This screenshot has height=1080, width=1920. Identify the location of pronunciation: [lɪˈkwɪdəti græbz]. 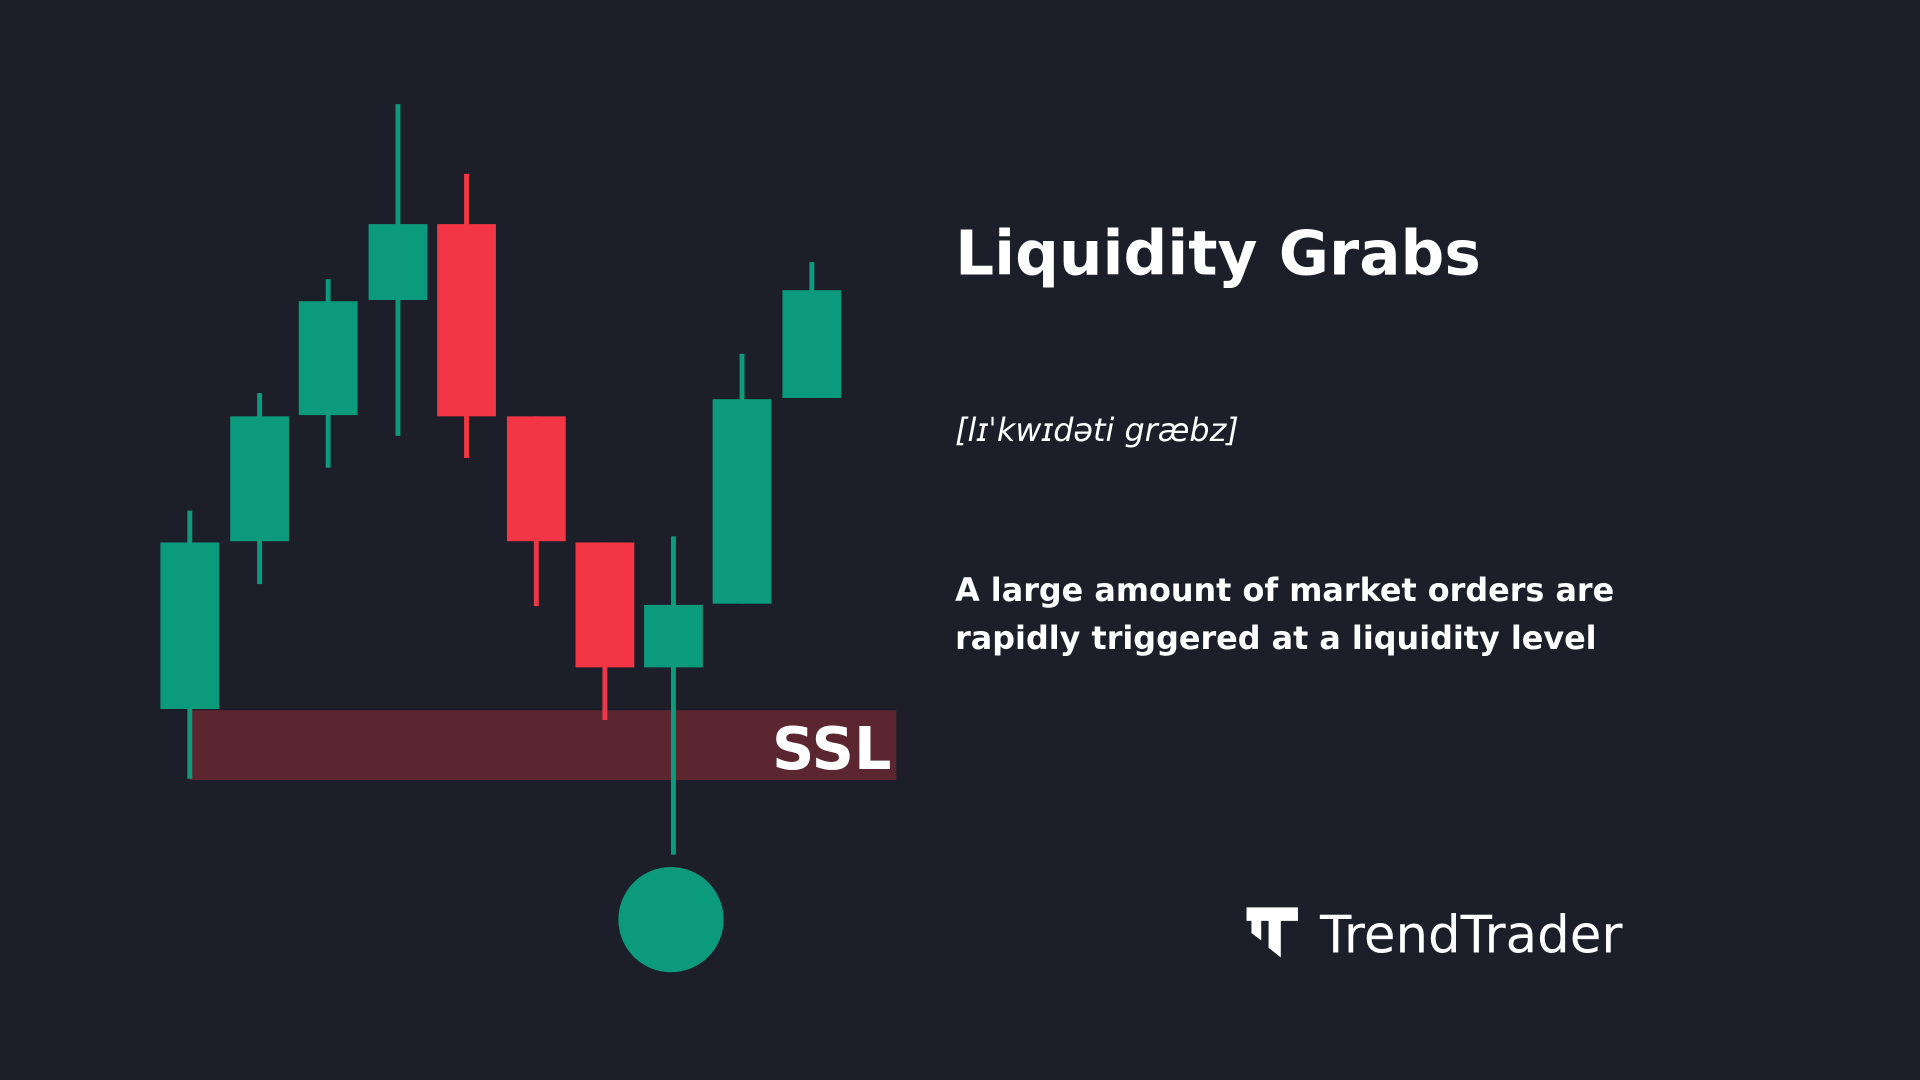
(1097, 430).